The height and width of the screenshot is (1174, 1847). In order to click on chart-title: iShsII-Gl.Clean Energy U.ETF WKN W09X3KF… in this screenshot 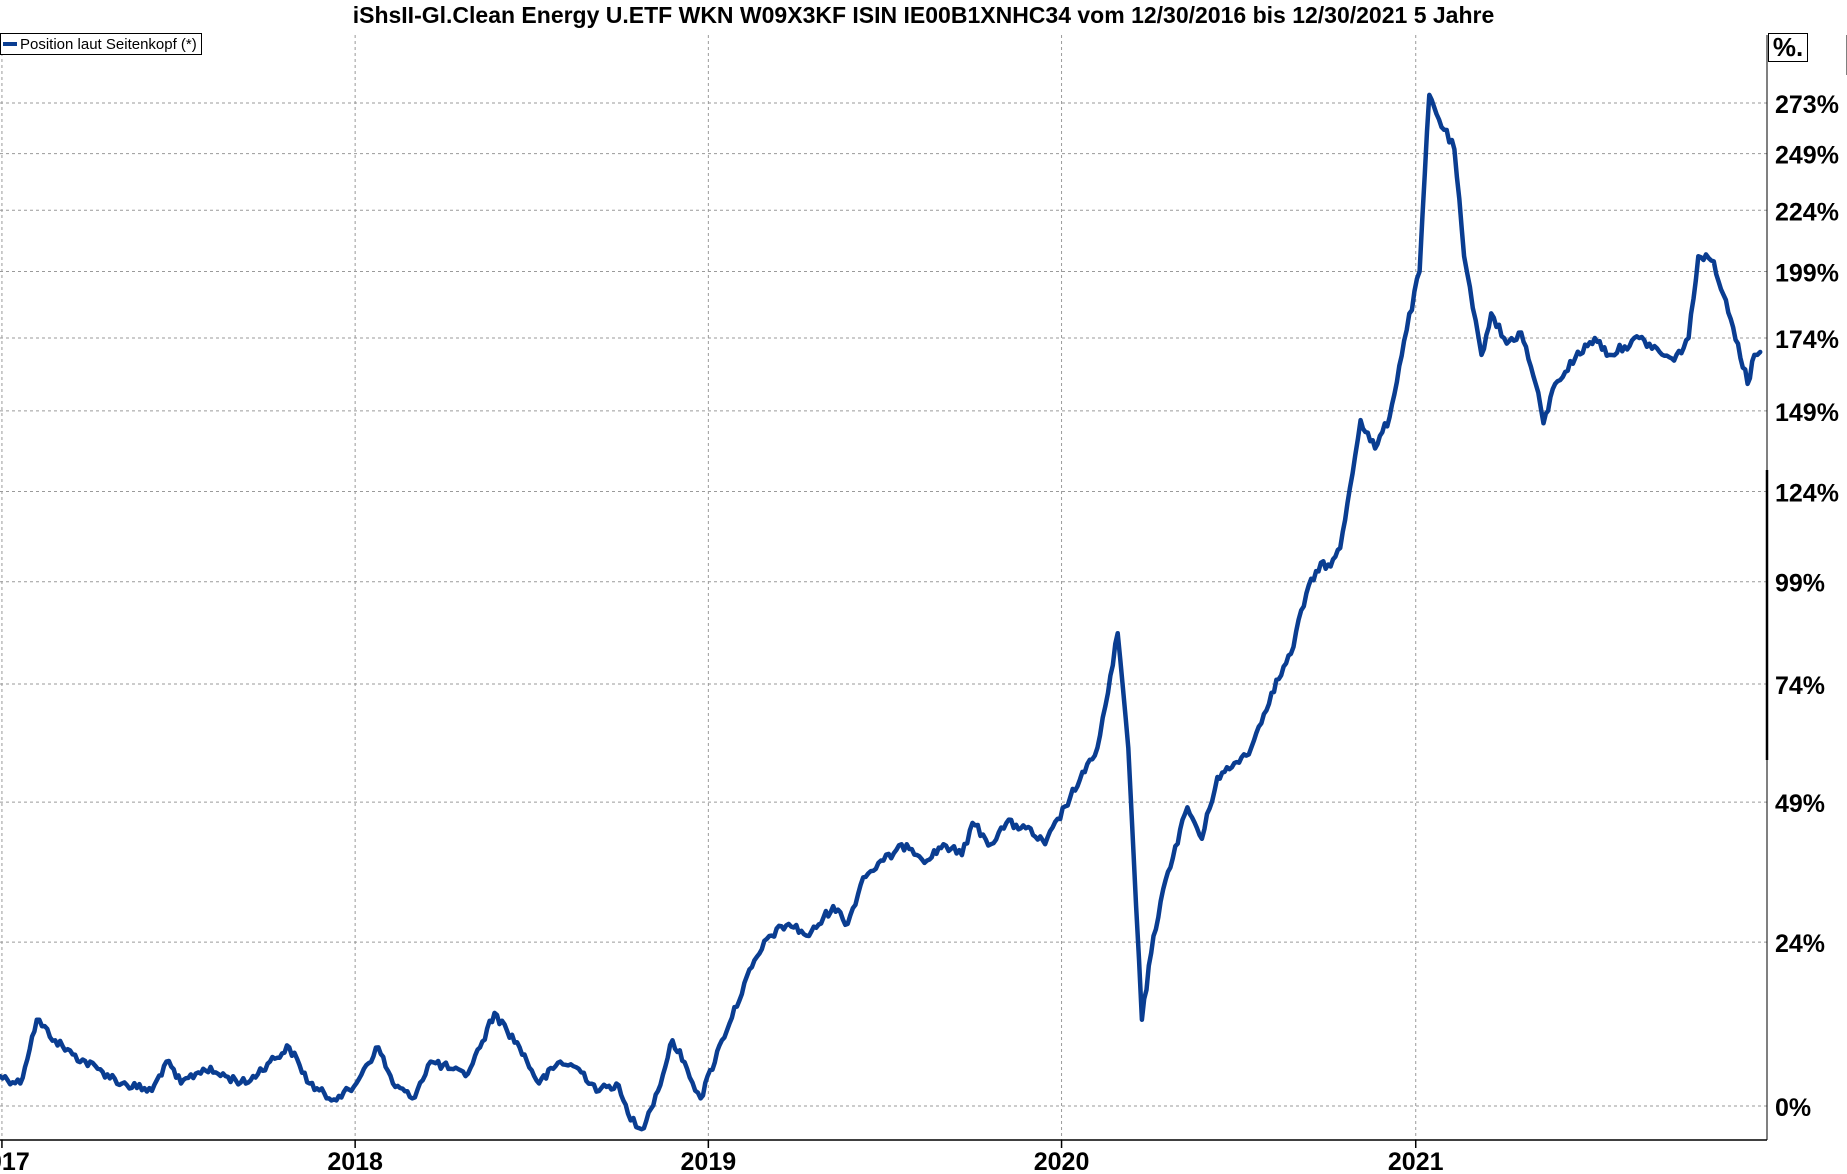, I will do `click(923, 15)`.